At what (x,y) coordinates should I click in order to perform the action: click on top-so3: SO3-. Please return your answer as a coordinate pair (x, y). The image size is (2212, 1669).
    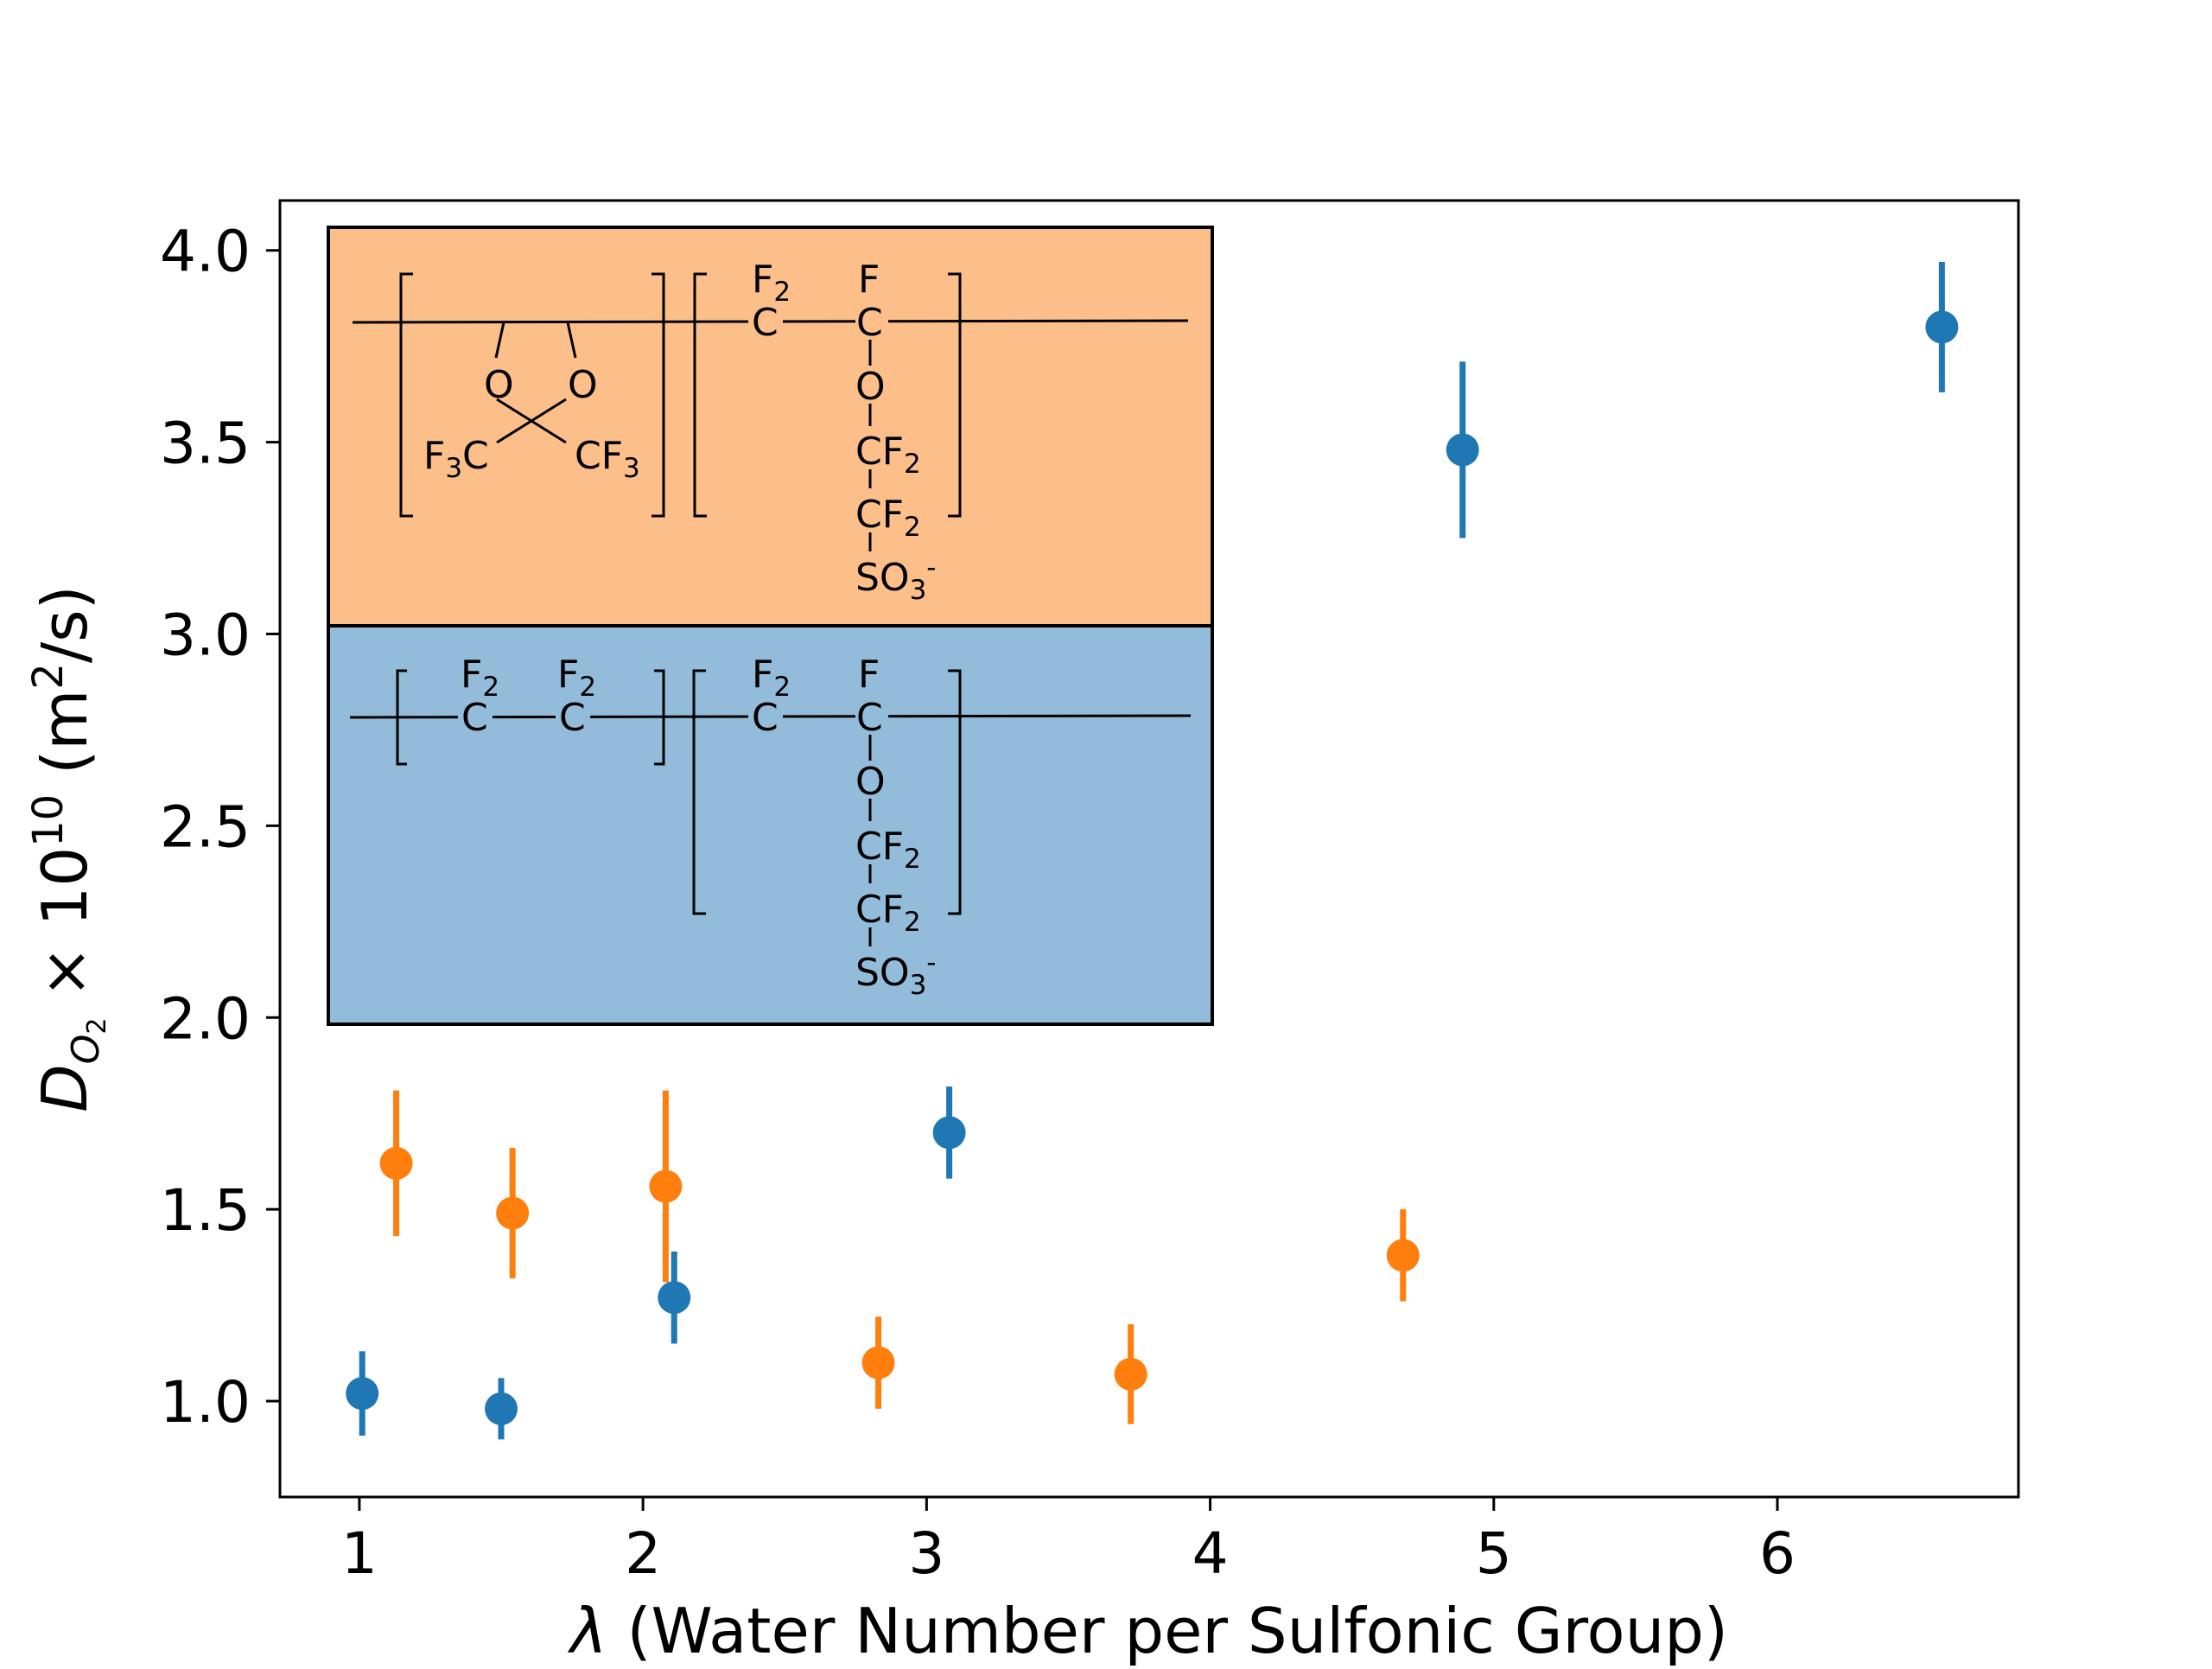
    Looking at the image, I should click on (895, 579).